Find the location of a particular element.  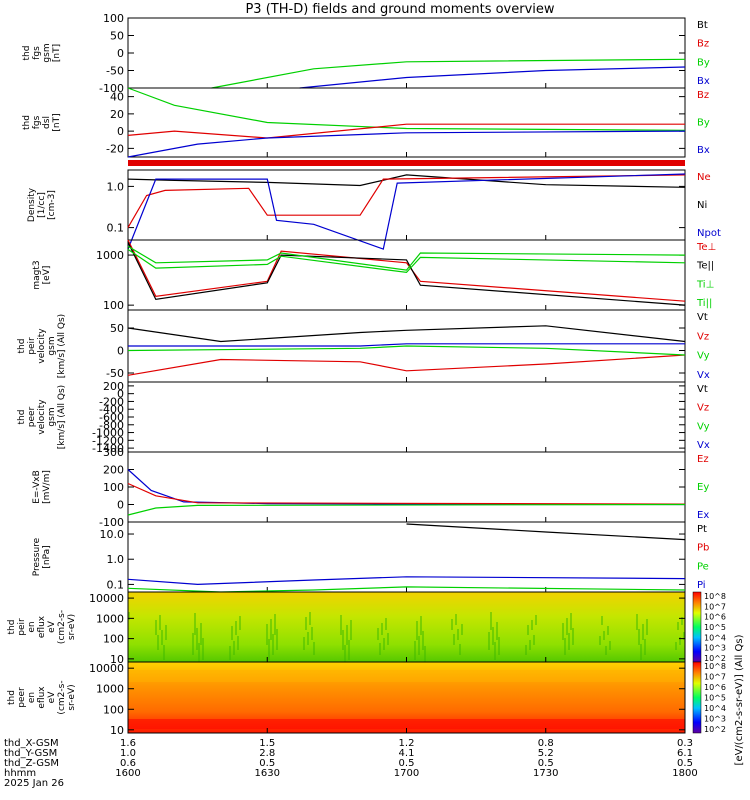

y-axis-title-line: gsm is located at coordinates (52, 416).